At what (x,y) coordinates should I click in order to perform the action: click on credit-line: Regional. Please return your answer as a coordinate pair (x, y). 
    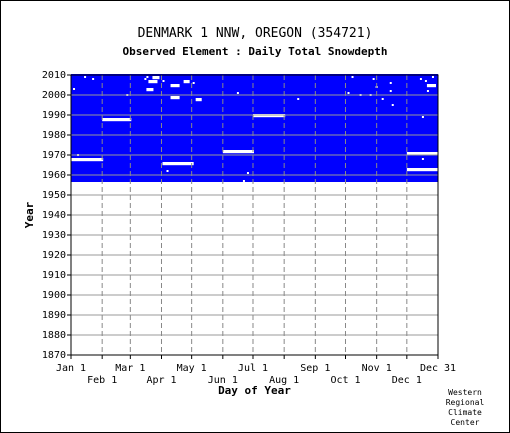
    Looking at the image, I should click on (465, 402).